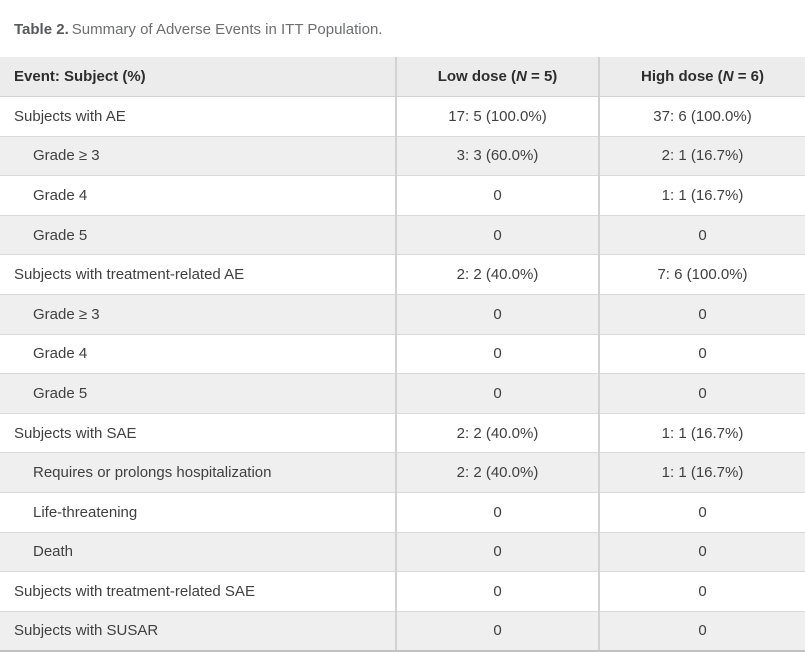 The image size is (805, 653). I want to click on high-dose-cell: 7: 6 (100.0%), so click(701, 275).